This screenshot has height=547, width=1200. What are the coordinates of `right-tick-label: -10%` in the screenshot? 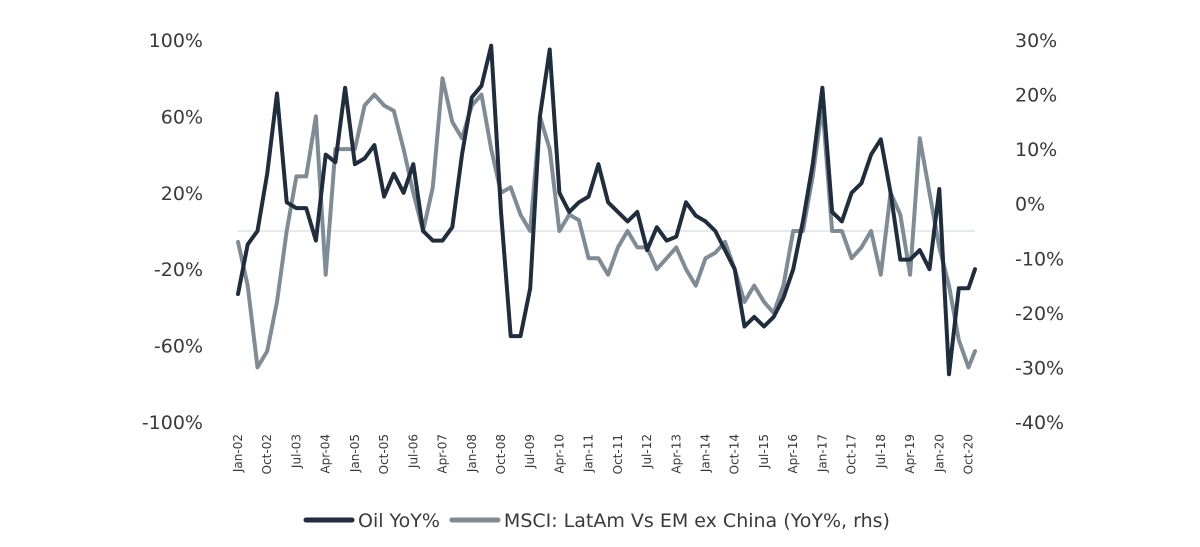 It's located at (1039, 259).